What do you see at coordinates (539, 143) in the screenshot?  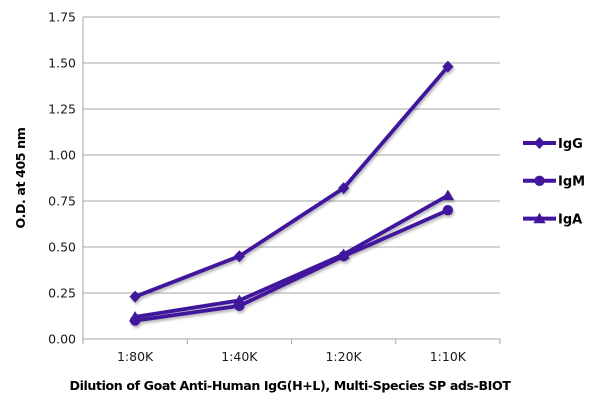 I see `legend-diamond-icon` at bounding box center [539, 143].